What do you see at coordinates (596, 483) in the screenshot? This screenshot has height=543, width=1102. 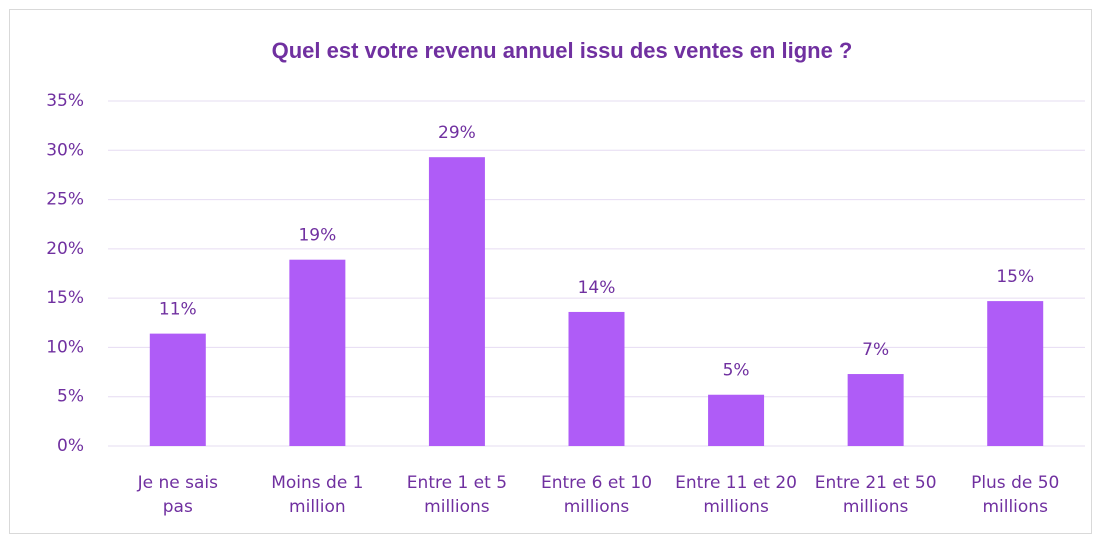 I see `x-tick-label: Entre 6 et 10` at bounding box center [596, 483].